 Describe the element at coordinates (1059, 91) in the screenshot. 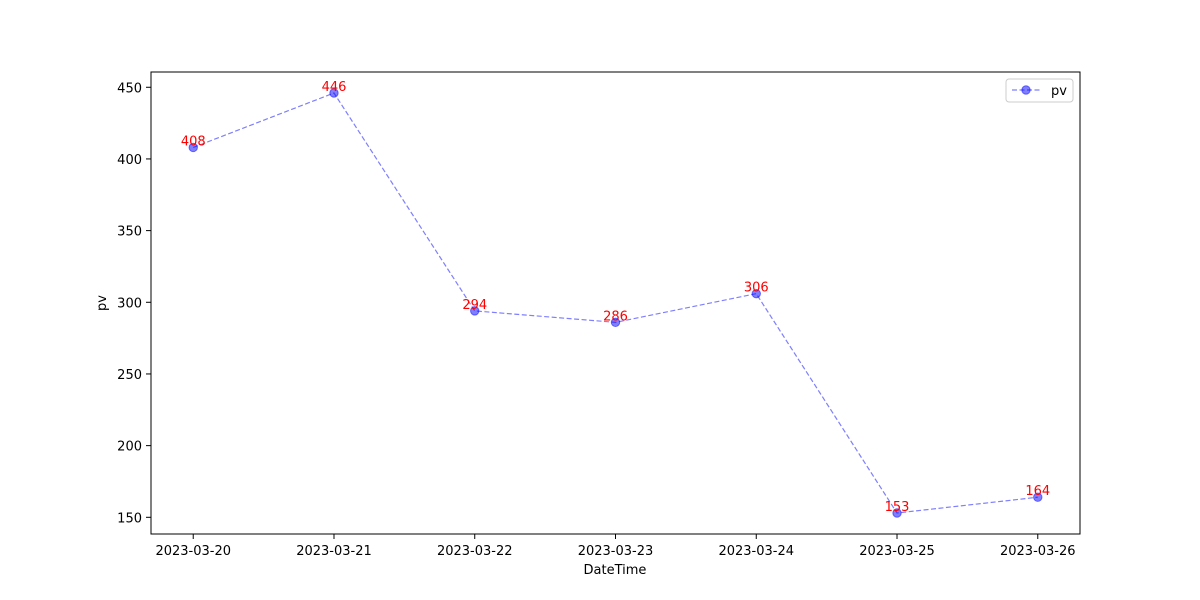

I see `legend-label: pv` at that location.